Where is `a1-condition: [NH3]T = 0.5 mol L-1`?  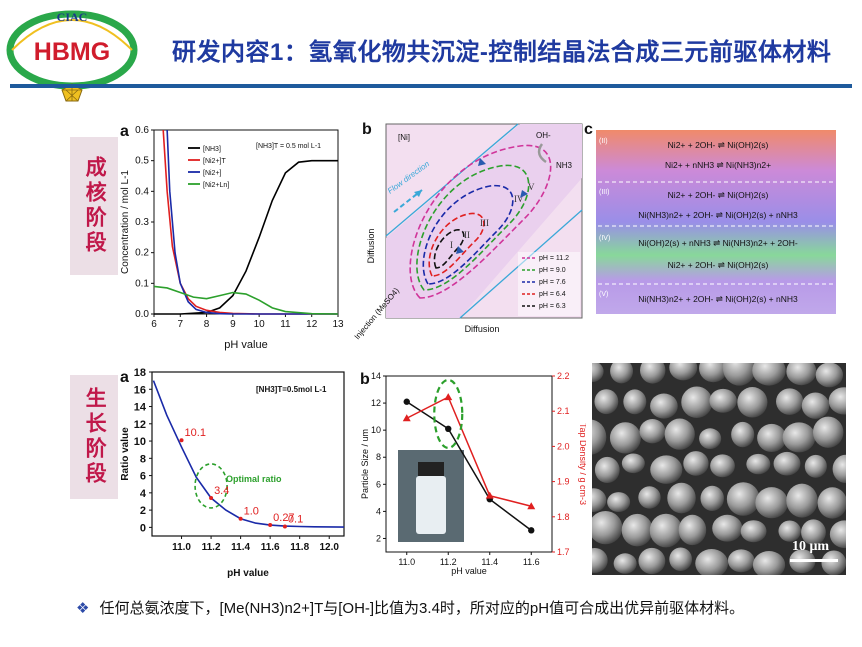
a1-condition: [NH3]T = 0.5 mol L-1 is located at coordinates (288, 146).